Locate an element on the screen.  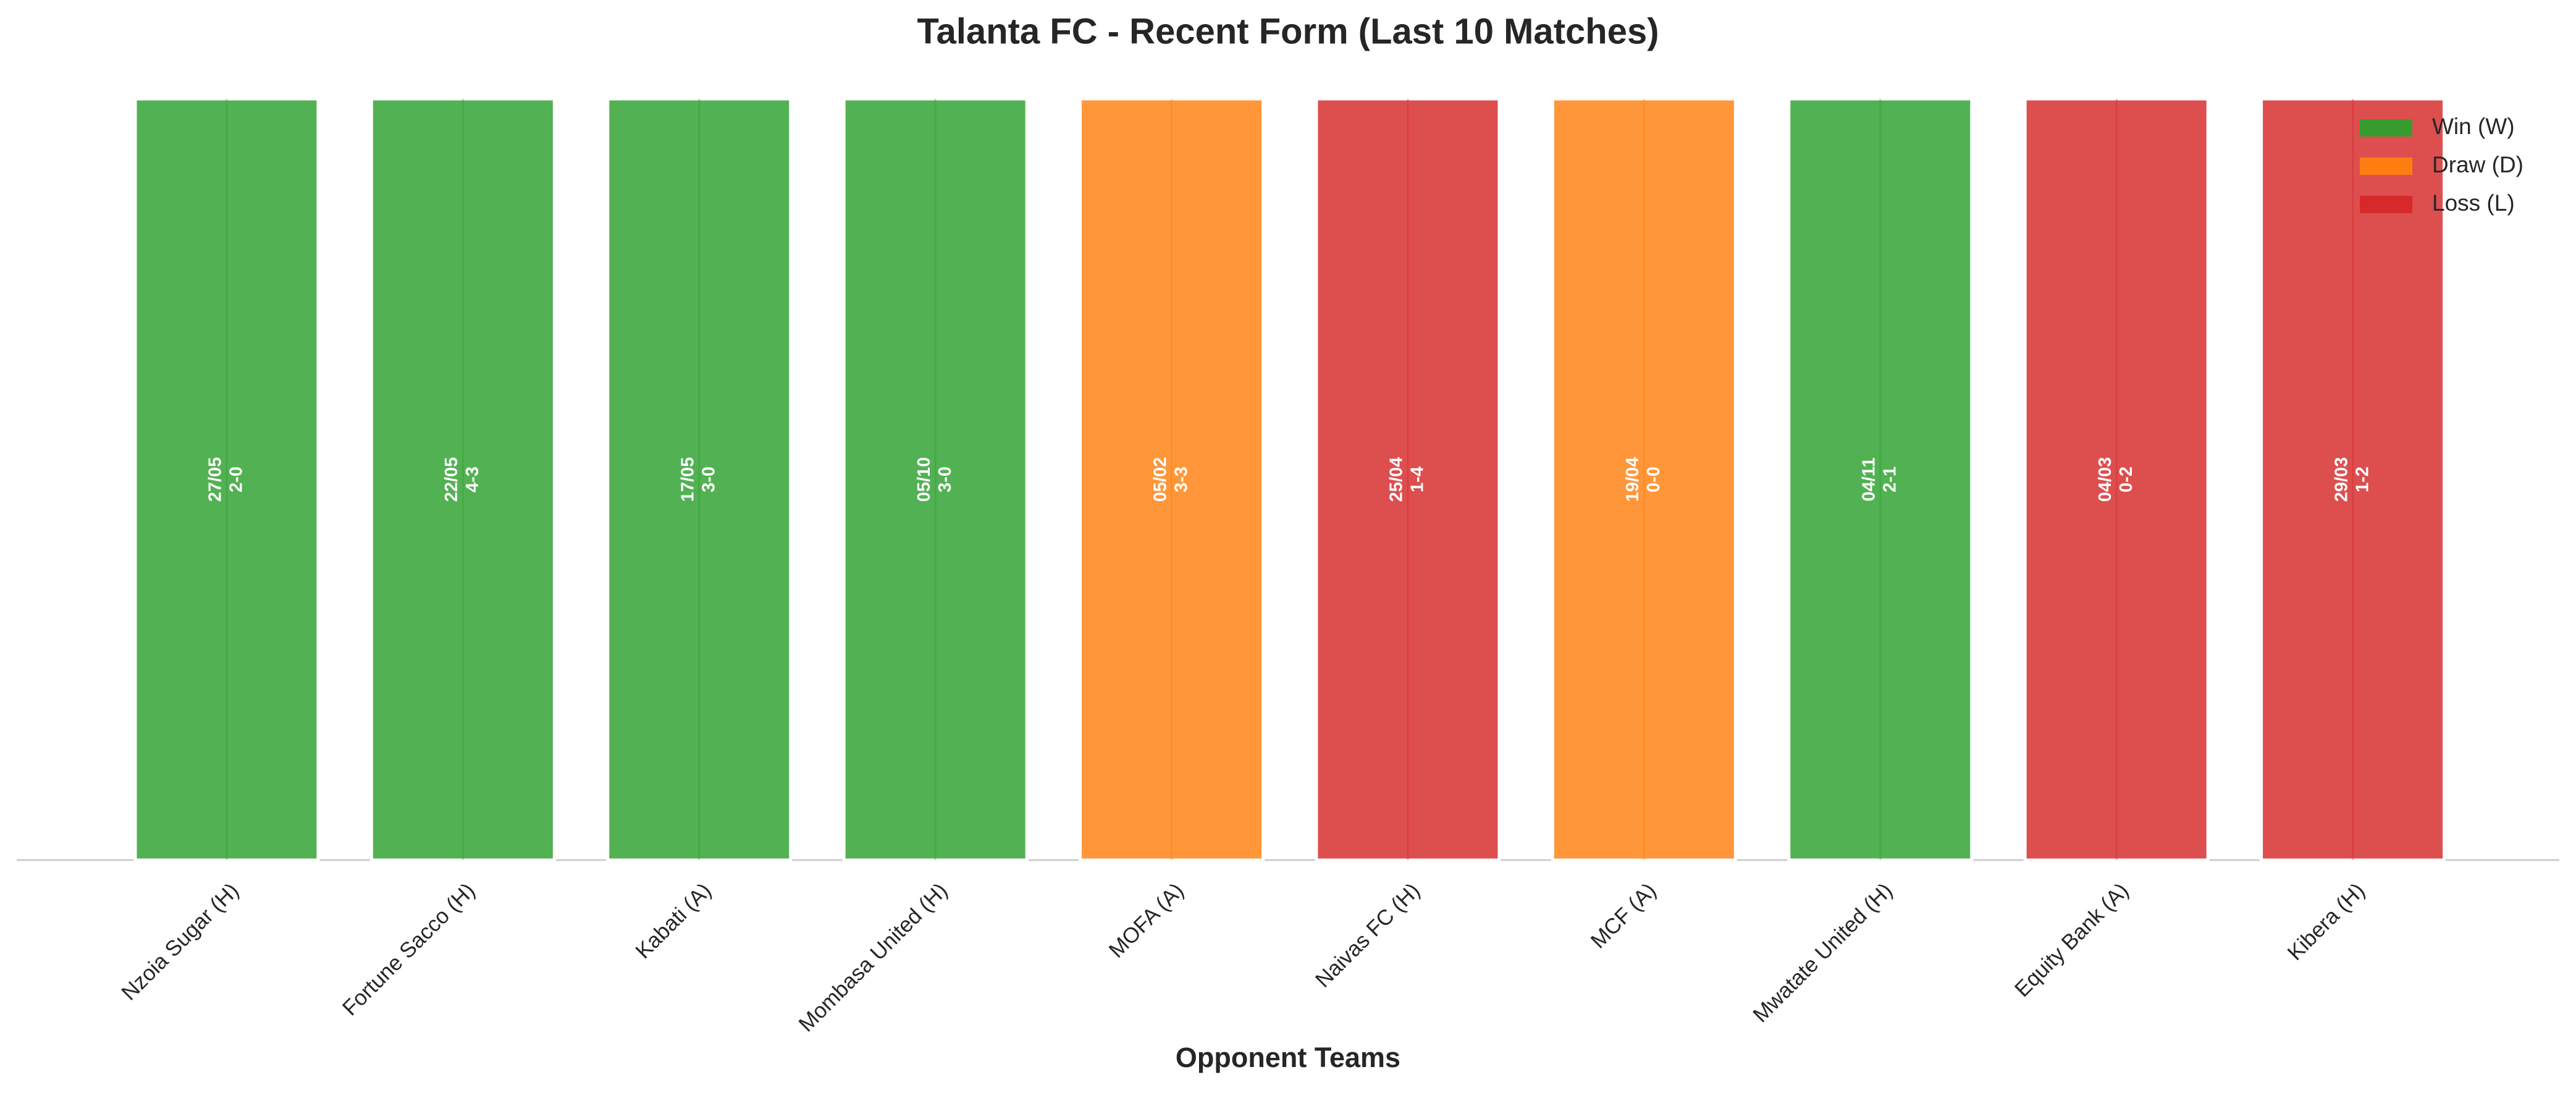
legend-label: Draw (D) is located at coordinates (2477, 165).